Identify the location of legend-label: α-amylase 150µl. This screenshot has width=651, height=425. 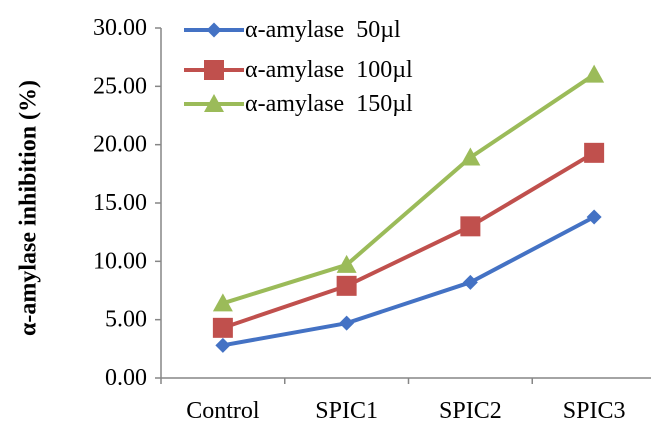
(329, 104).